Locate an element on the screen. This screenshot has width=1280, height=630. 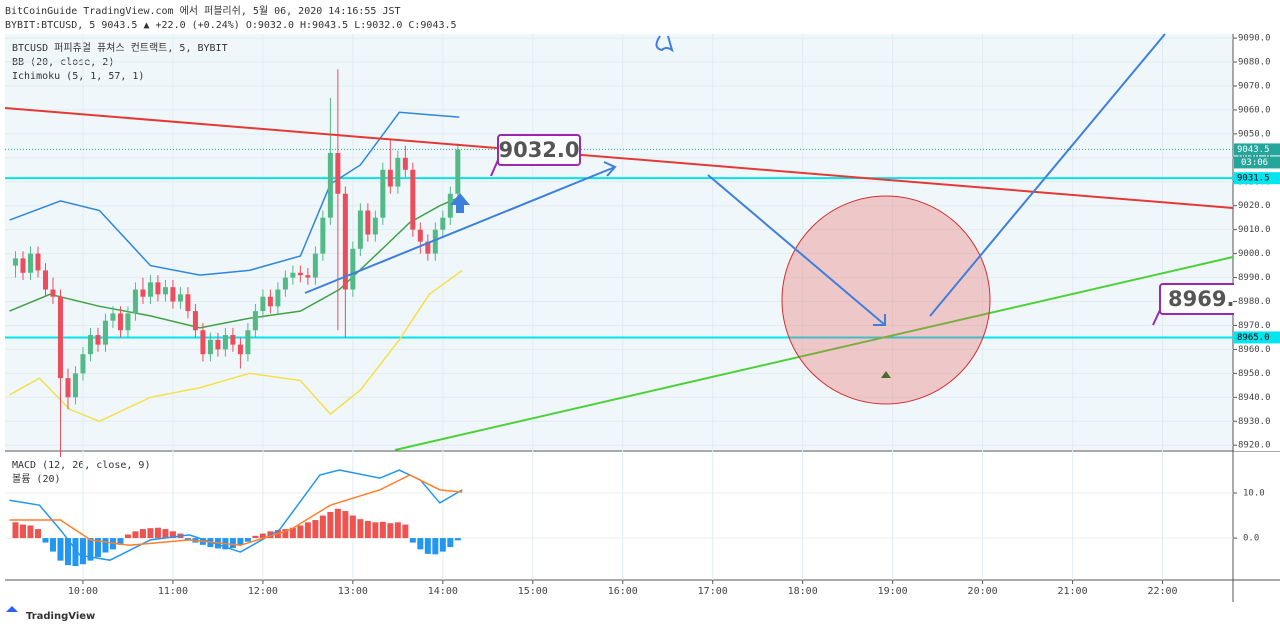
label-box is located at coordinates (539, 150).